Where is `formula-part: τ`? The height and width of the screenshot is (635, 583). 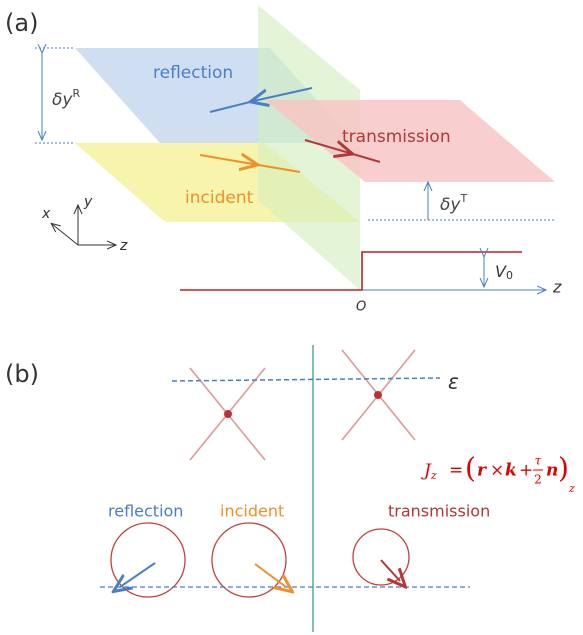 formula-part: τ is located at coordinates (538, 461).